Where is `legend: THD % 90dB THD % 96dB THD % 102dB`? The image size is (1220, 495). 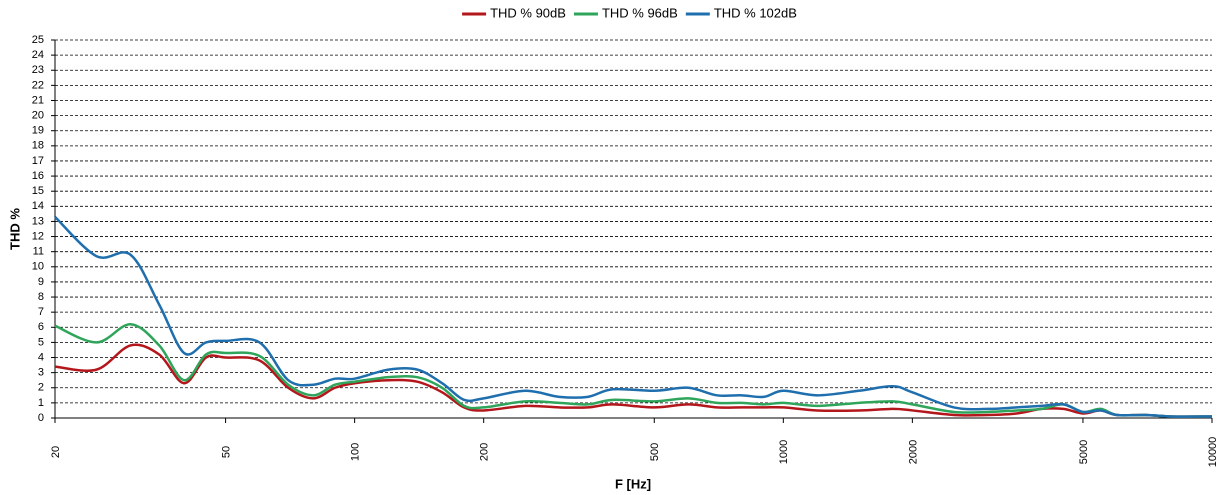
legend: THD % 90dB THD % 96dB THD % 102dB is located at coordinates (629, 12).